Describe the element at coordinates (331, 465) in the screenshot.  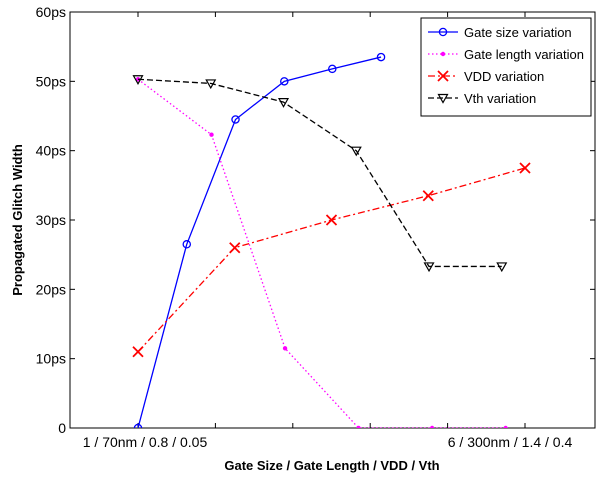
I see `x-axis-title: Gate Size / Gate Length / VDD / Vth` at that location.